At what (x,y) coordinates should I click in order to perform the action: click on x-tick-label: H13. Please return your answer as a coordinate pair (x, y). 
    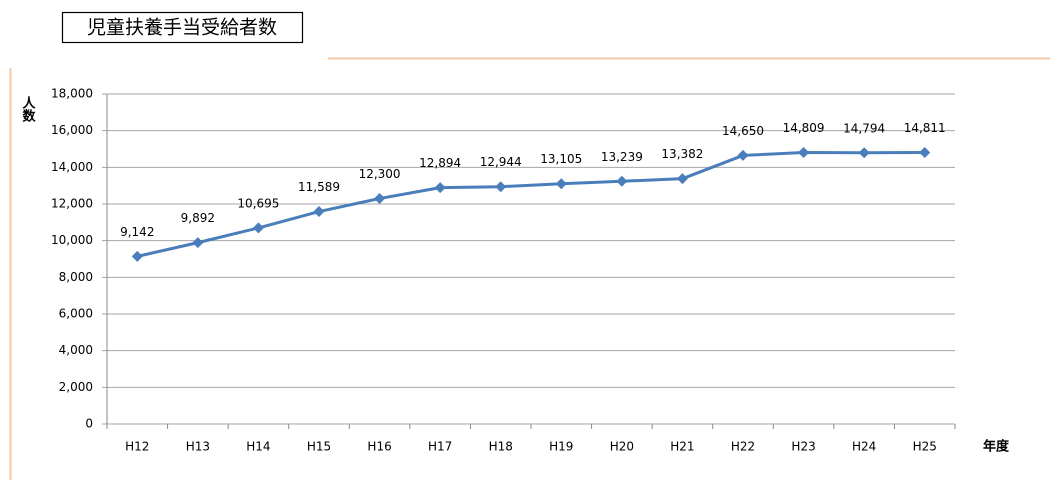
    Looking at the image, I should click on (198, 447).